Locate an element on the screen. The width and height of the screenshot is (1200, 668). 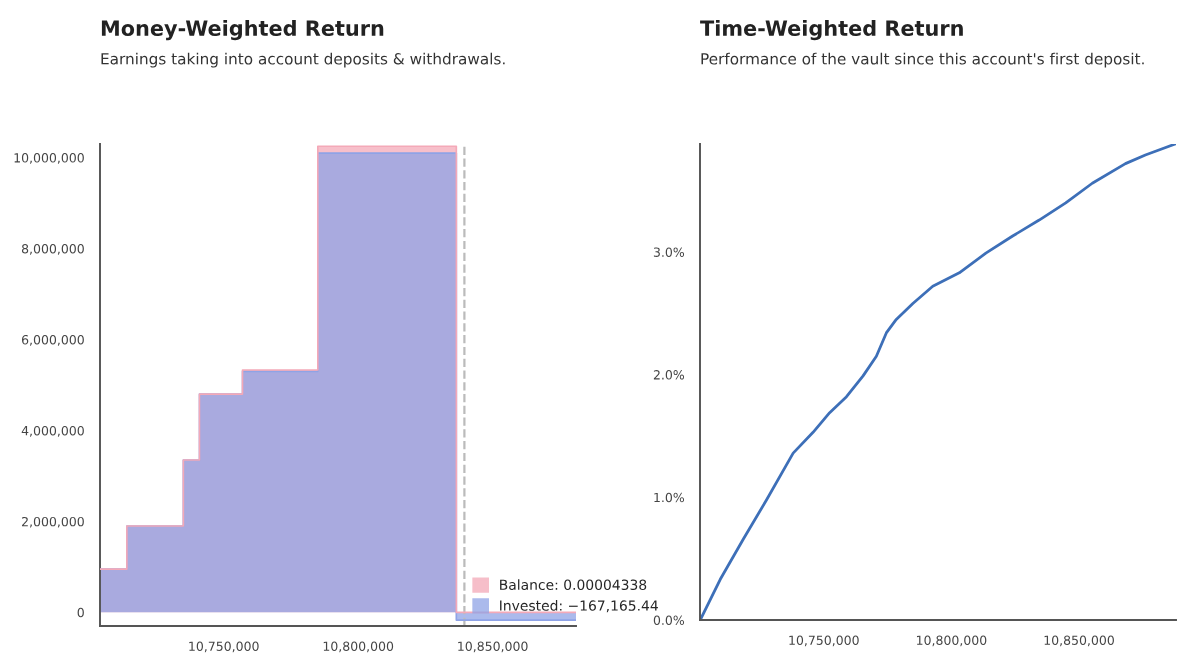
chart-title: Time-Weighted Return is located at coordinates (831, 30).